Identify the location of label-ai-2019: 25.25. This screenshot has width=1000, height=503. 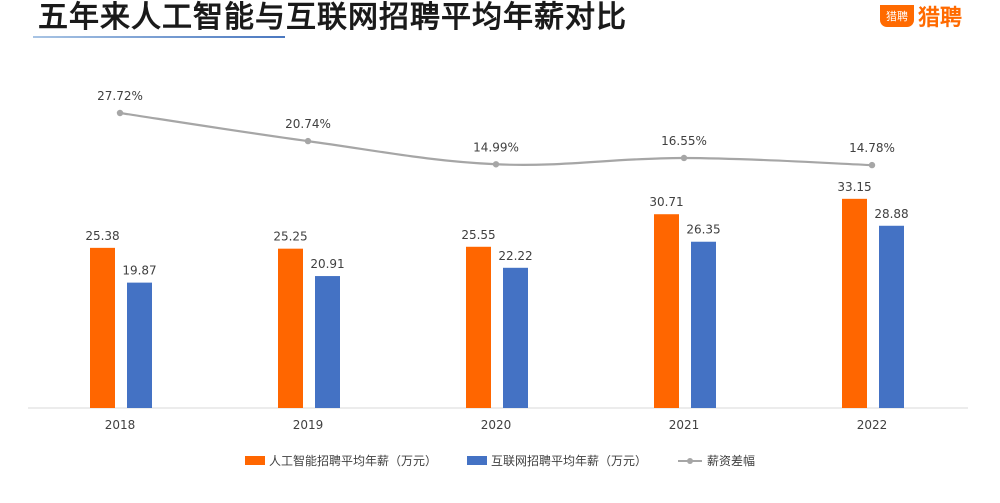
(290, 237).